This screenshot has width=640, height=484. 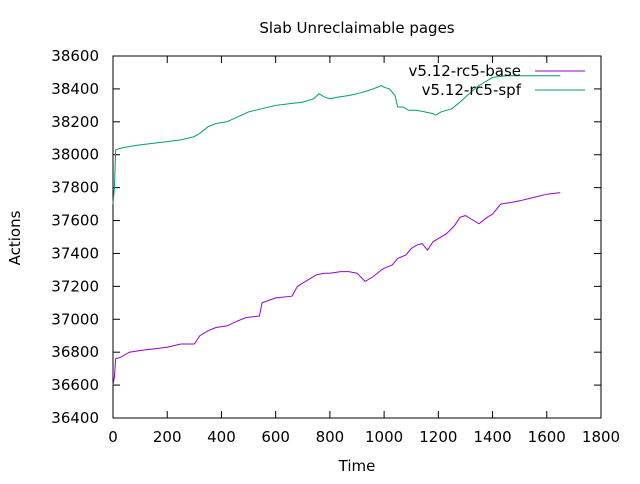 I want to click on y-tick-label-6: 37600, so click(x=75, y=221).